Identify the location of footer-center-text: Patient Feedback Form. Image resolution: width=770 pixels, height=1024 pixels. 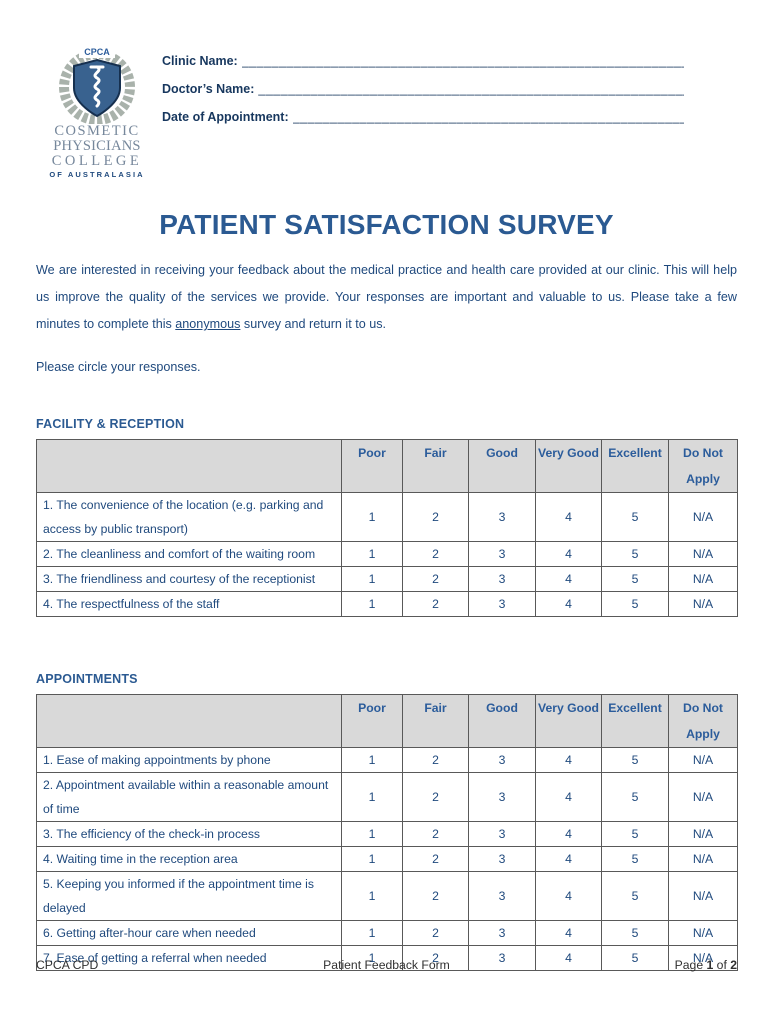
(386, 965).